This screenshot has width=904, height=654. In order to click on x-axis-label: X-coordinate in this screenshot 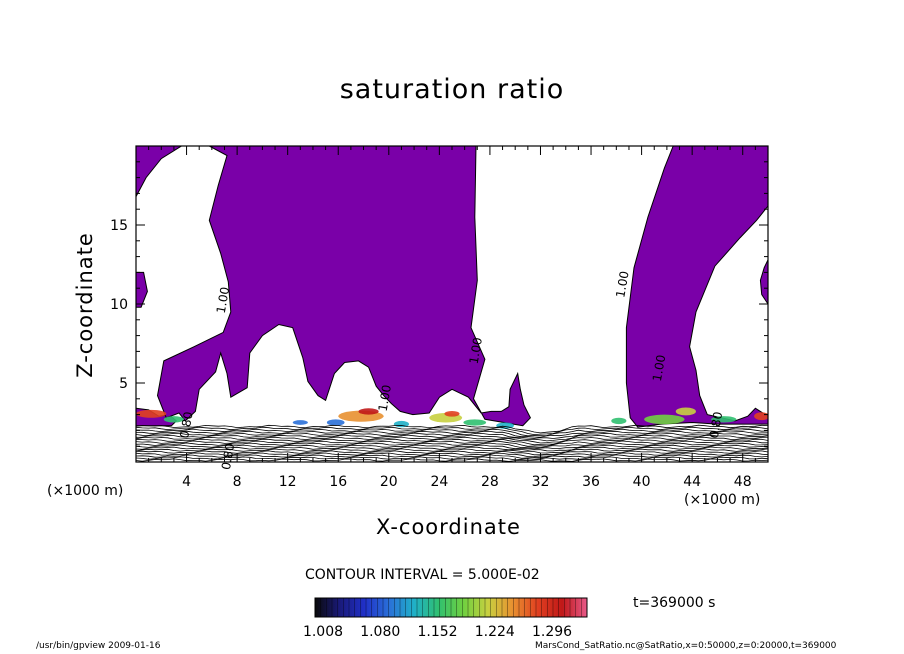, I will do `click(448, 527)`.